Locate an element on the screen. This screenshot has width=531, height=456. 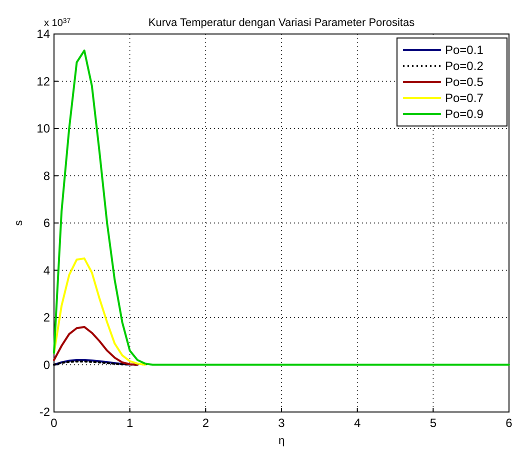
x-tick-label: 4 is located at coordinates (357, 423).